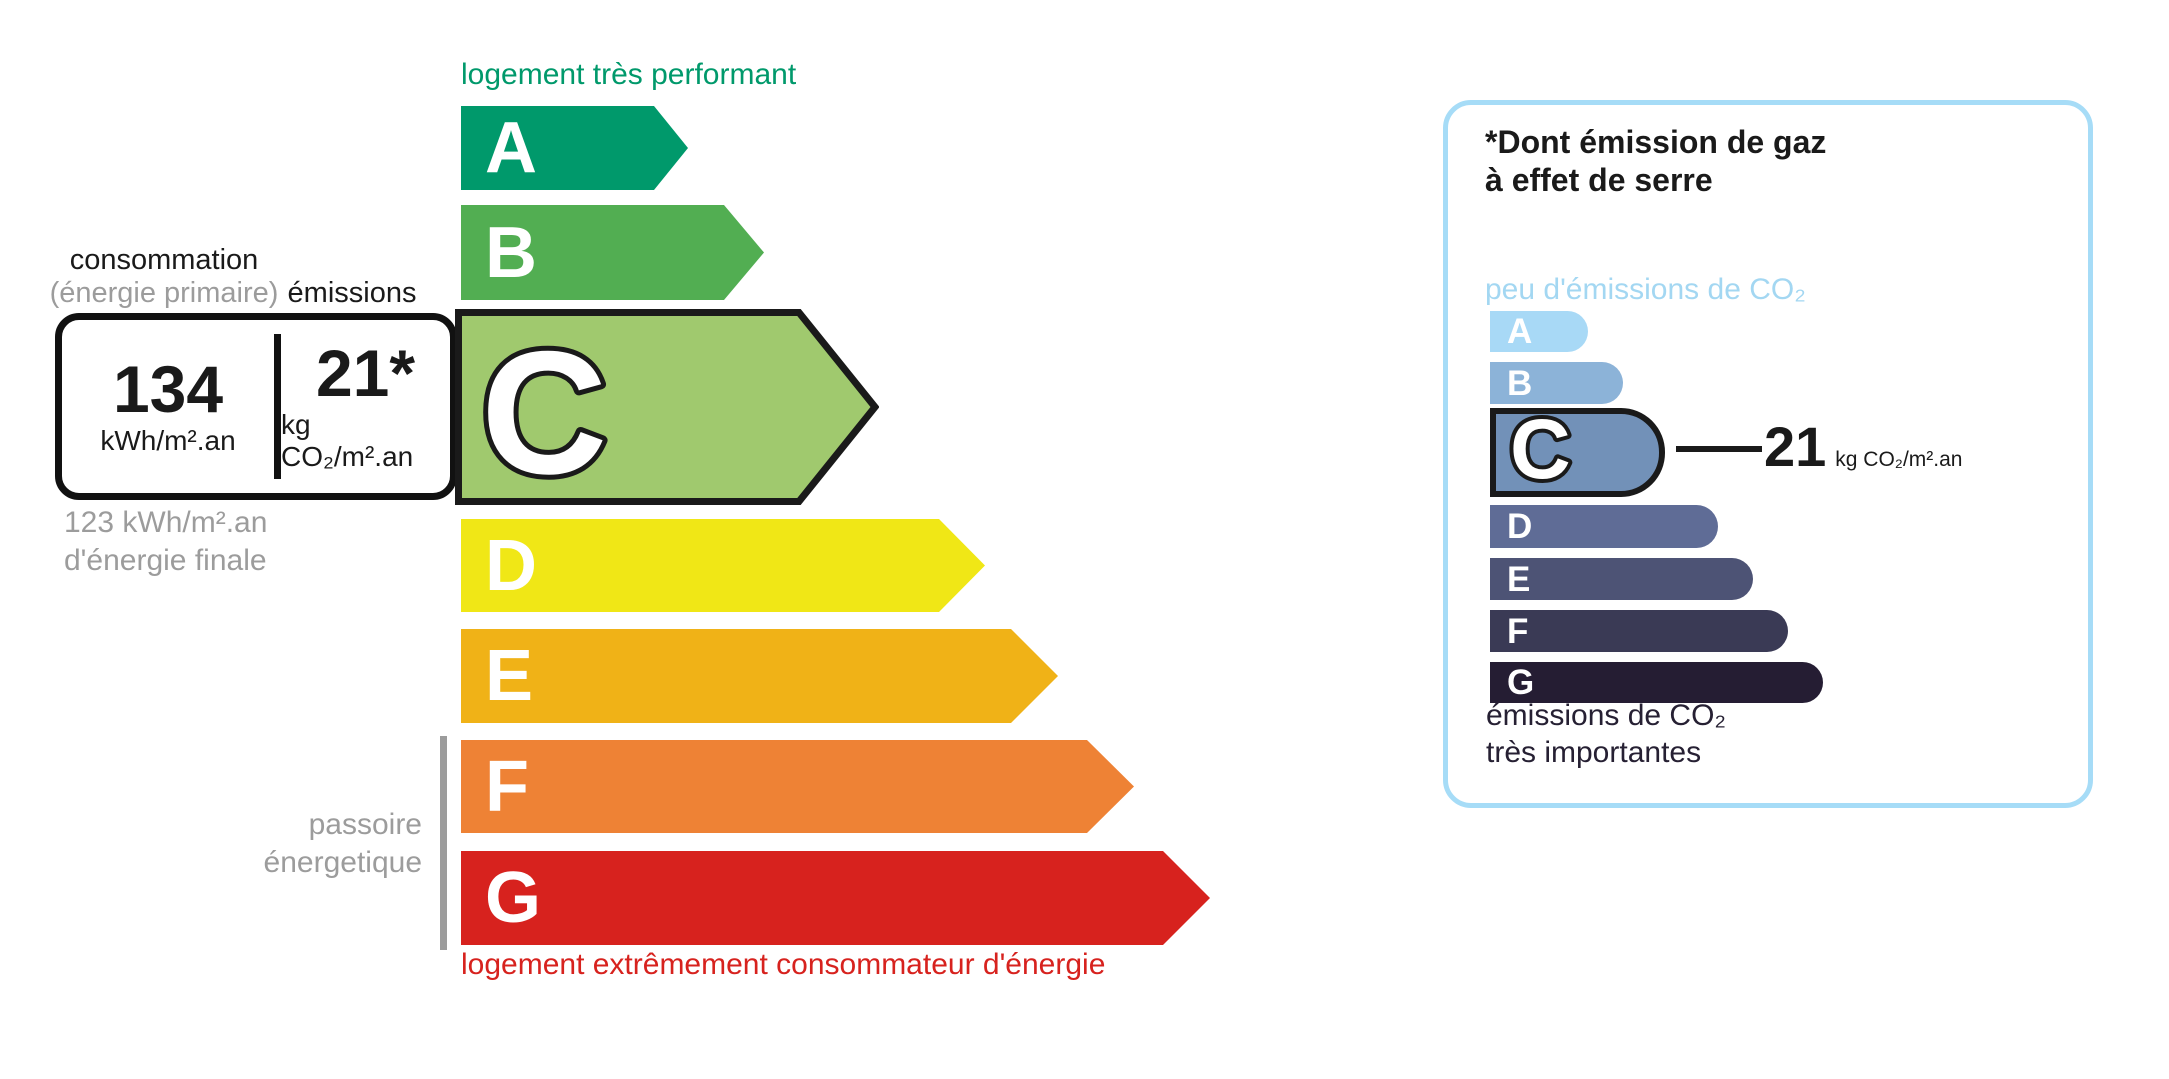 The height and width of the screenshot is (1079, 2169). What do you see at coordinates (1656, 142) in the screenshot?
I see `co2-panel-title-line1: *Dont émission de gaz` at bounding box center [1656, 142].